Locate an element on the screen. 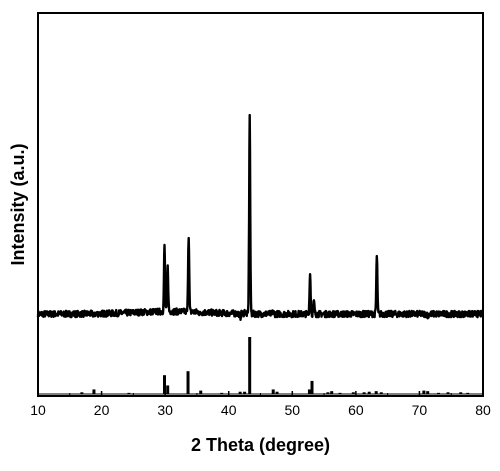 The width and height of the screenshot is (500, 471). x-tick-label: 10 is located at coordinates (38, 410).